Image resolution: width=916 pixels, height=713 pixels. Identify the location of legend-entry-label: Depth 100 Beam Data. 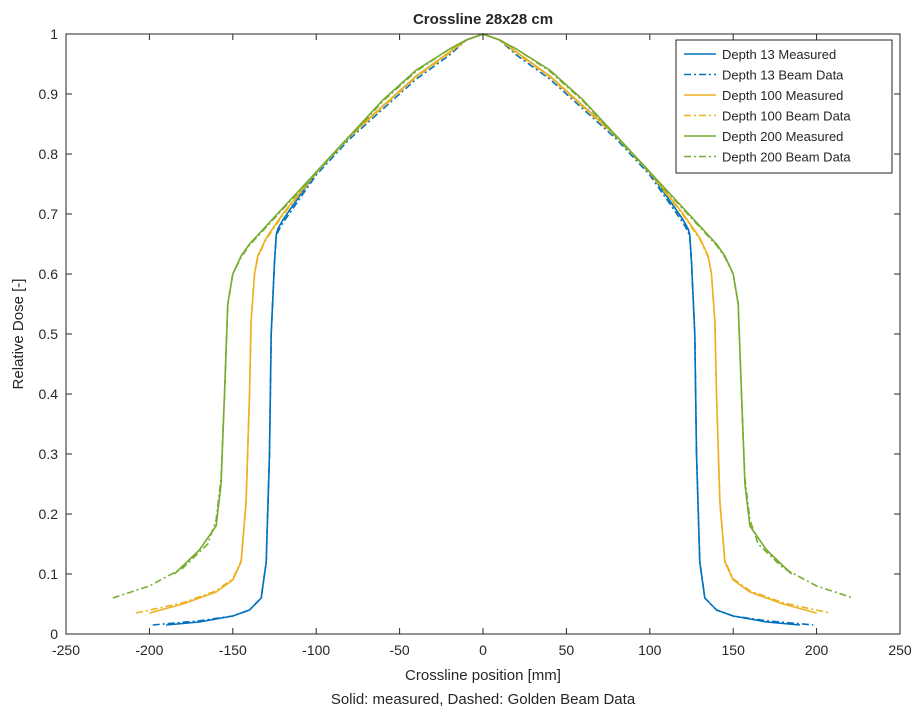
(786, 116).